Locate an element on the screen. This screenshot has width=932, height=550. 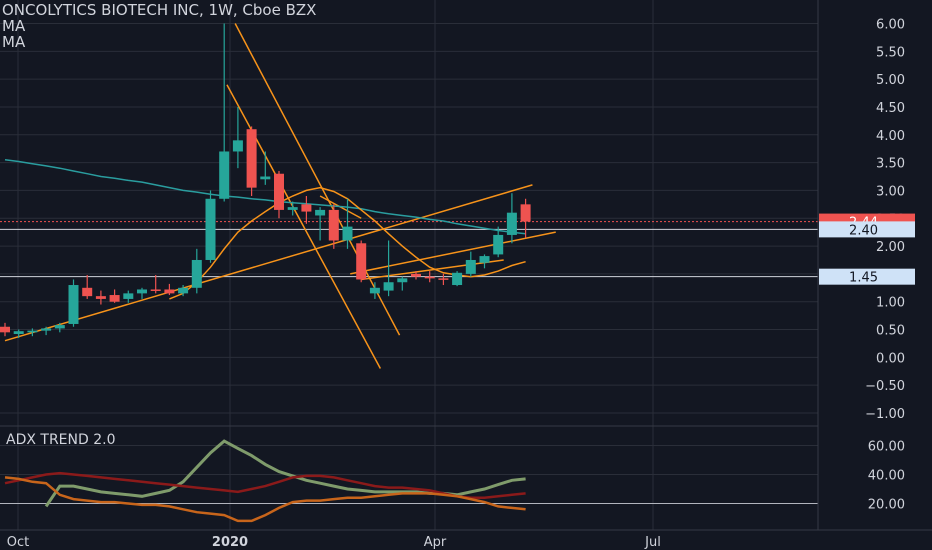
price-tick-label: 3.00 is located at coordinates (890, 191).